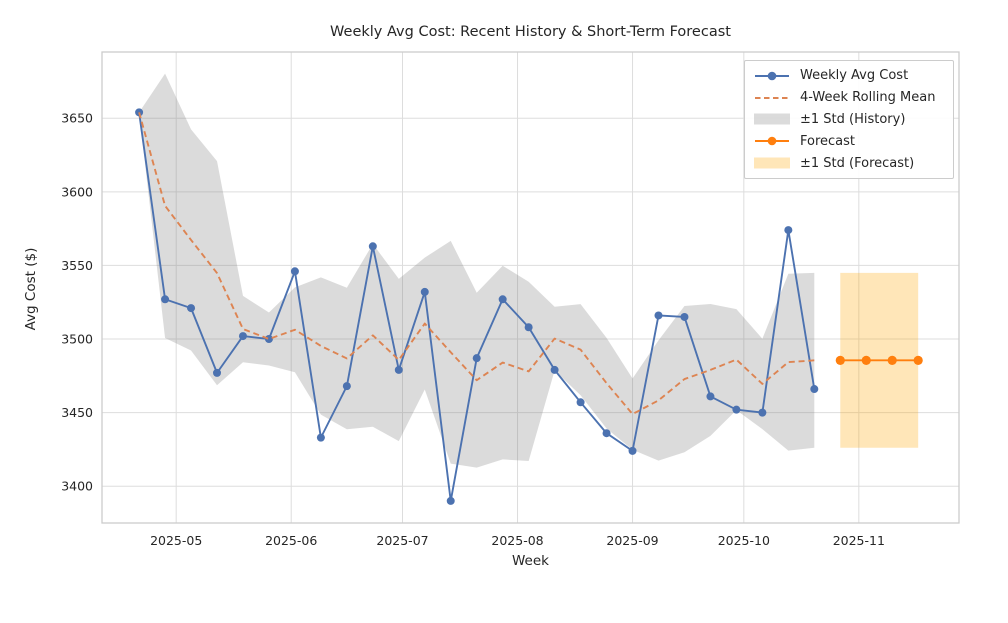  Describe the element at coordinates (77, 118) in the screenshot. I see `y-tick-label: 3650` at that location.